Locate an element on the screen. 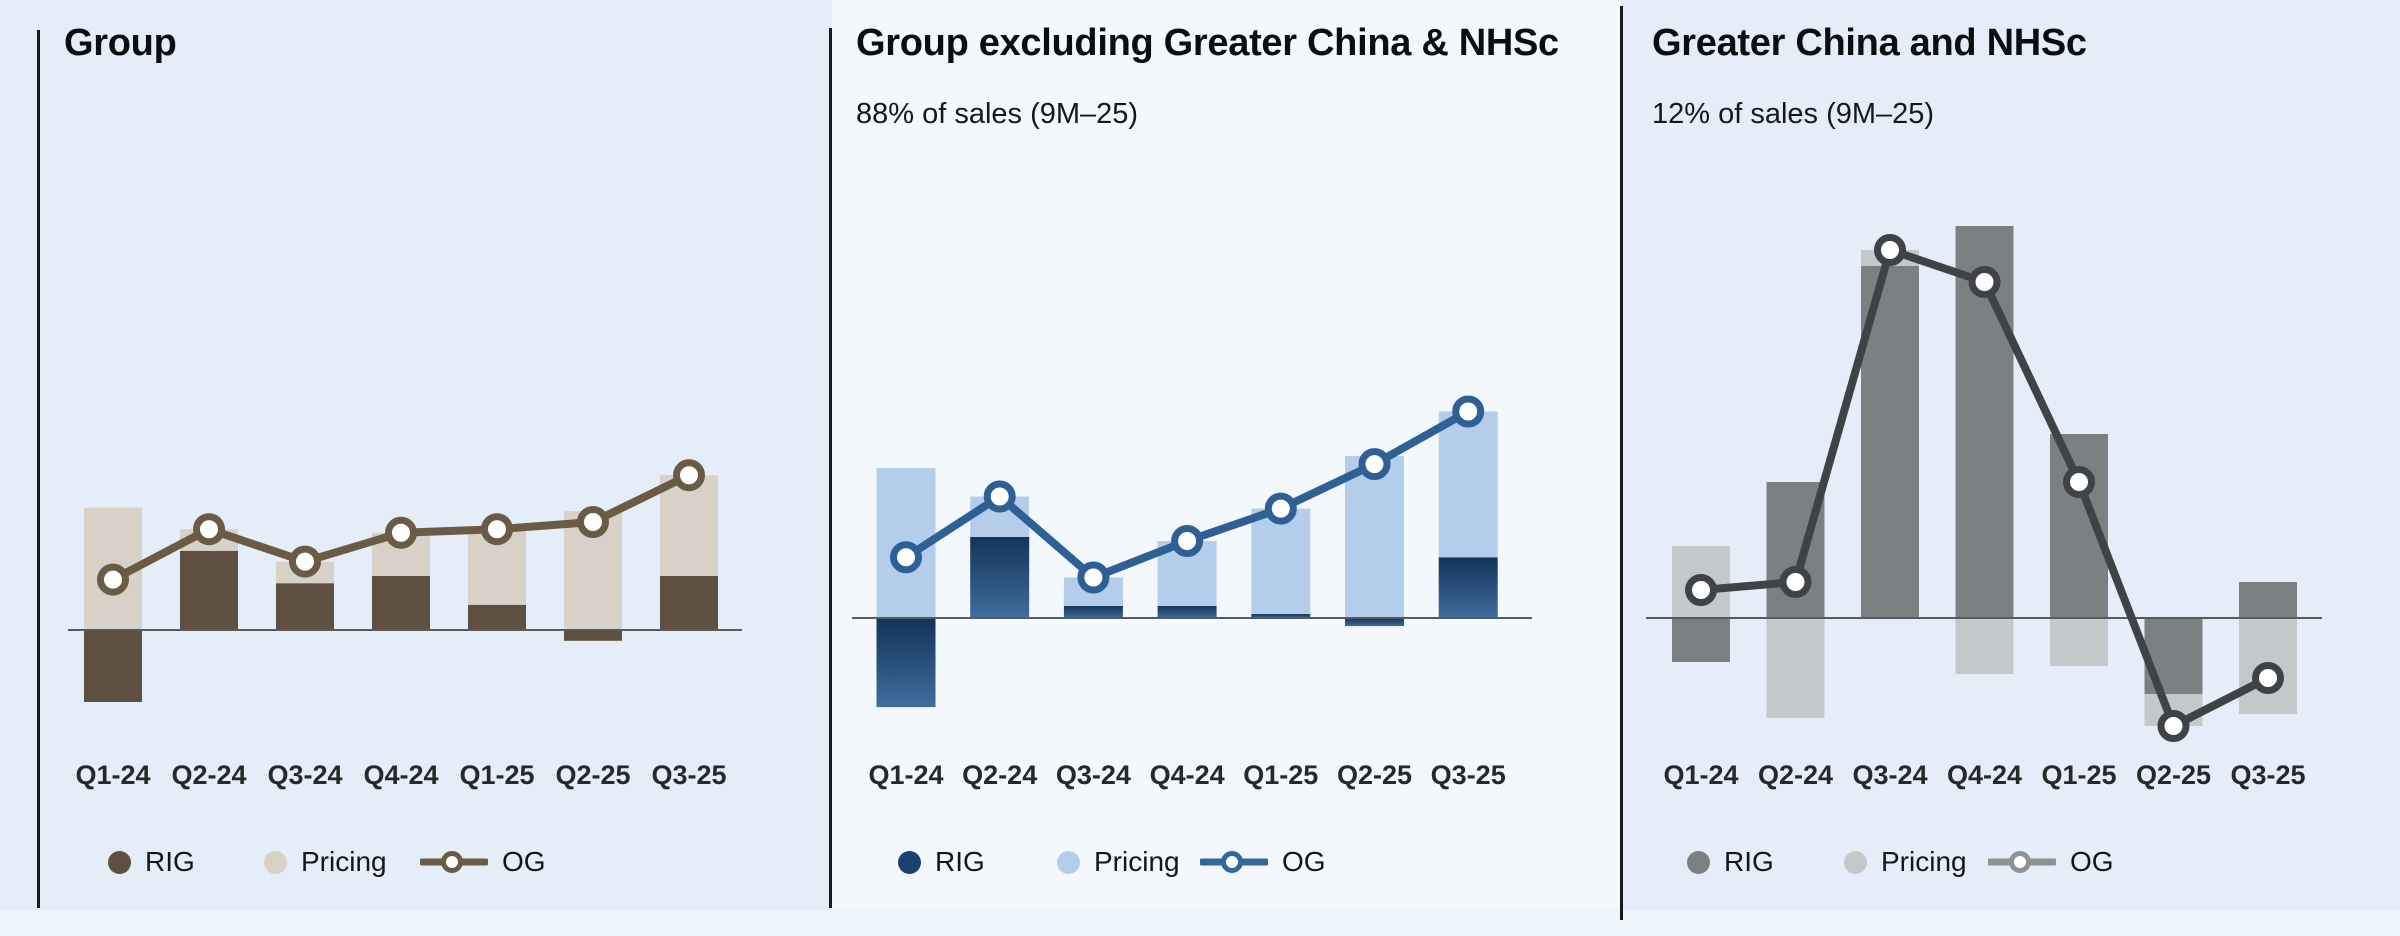 This screenshot has height=936, width=2400. chart-title-ex-china-nhsc: Group excluding Greater China & NHSc is located at coordinates (1207, 43).